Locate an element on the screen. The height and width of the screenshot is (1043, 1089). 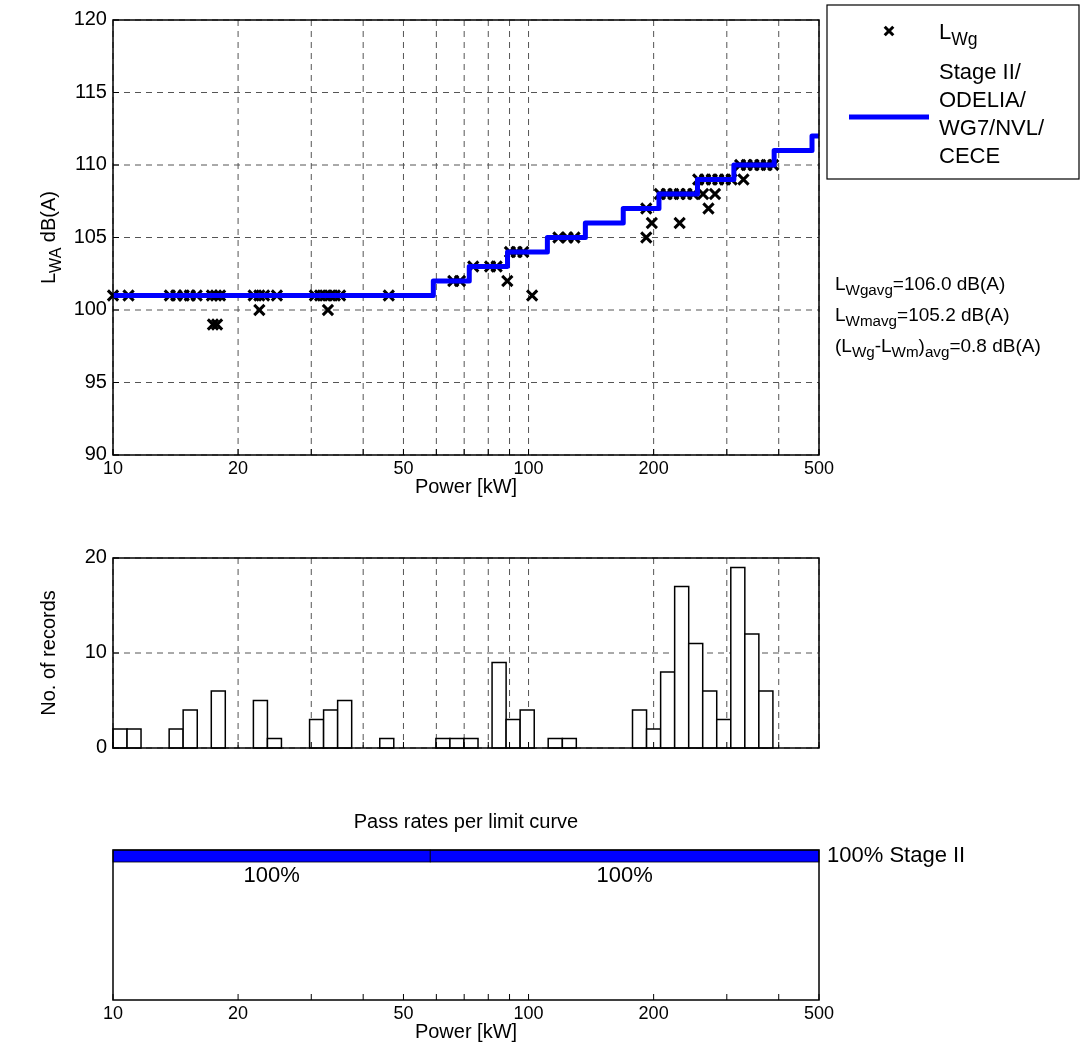
text: L$_{Wmavg}$=105.2 dB(A) is located at coordinates (922, 317).